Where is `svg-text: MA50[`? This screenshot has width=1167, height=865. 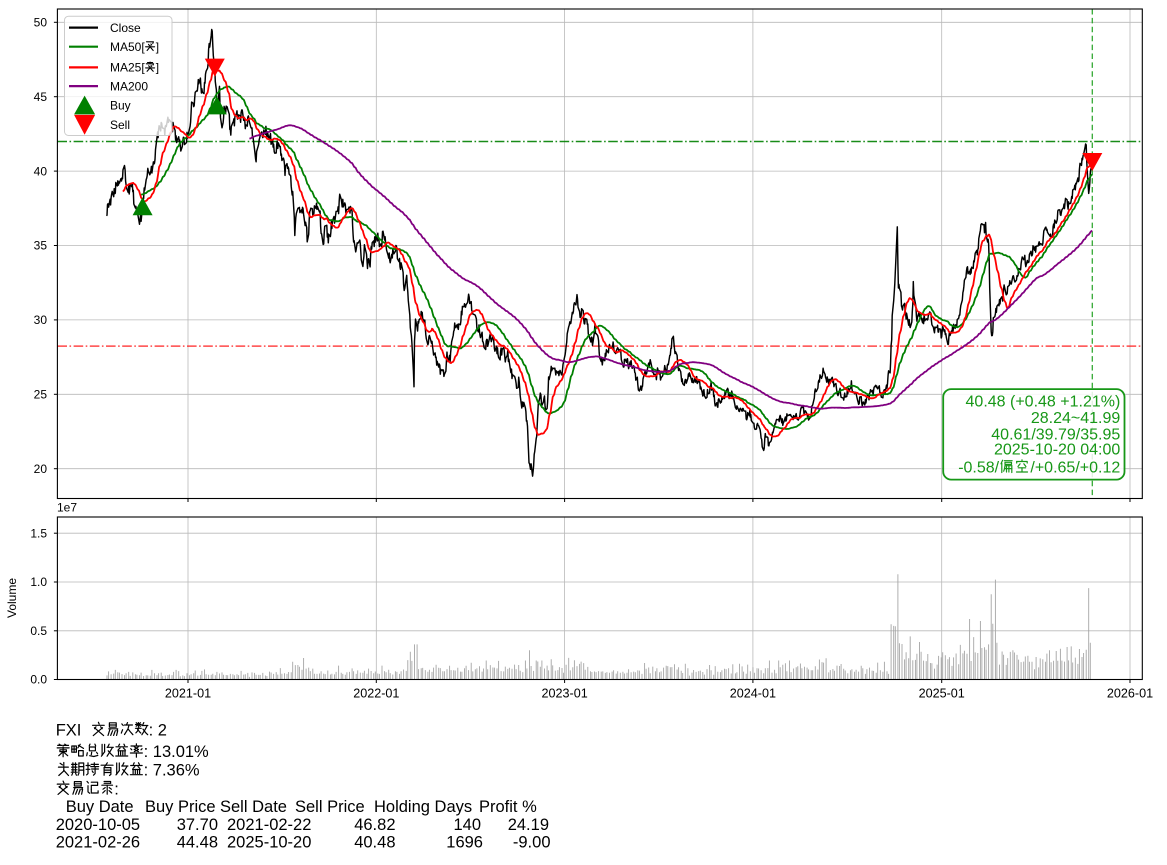 svg-text: MA50[ is located at coordinates (127, 47).